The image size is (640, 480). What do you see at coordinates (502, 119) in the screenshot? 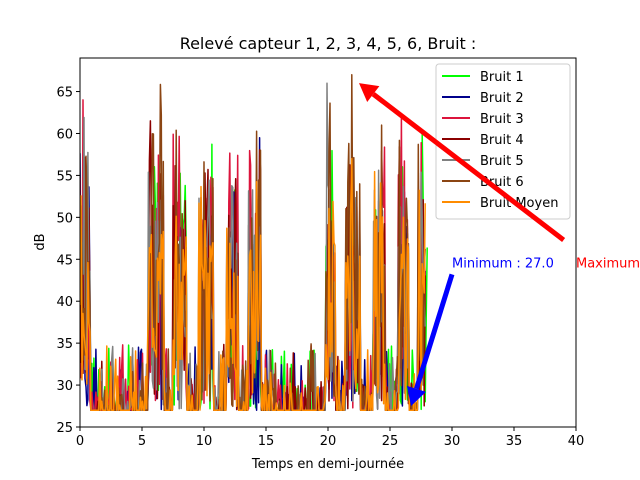
I see `legend-entry: Bruit 3` at bounding box center [502, 119].